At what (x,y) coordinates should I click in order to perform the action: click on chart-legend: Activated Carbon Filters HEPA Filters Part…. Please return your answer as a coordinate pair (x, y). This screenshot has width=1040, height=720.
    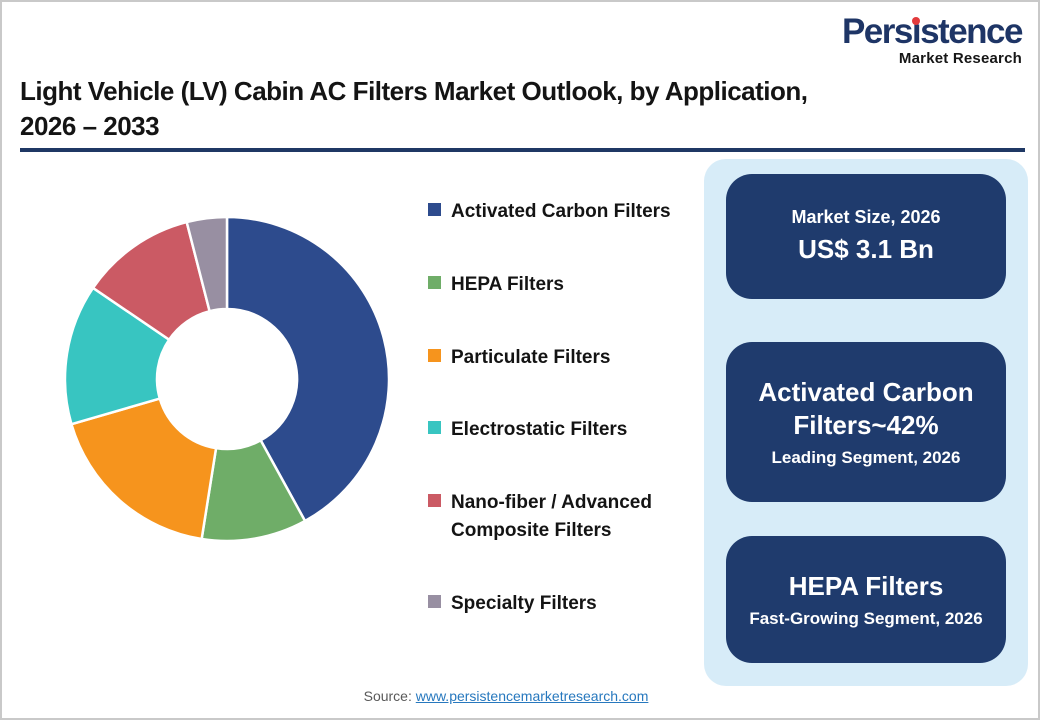
    Looking at the image, I should click on (560, 408).